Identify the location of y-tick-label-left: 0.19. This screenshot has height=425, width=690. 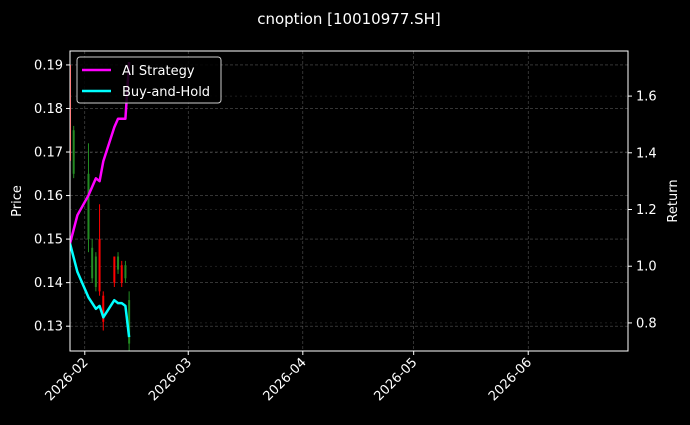
(48, 65).